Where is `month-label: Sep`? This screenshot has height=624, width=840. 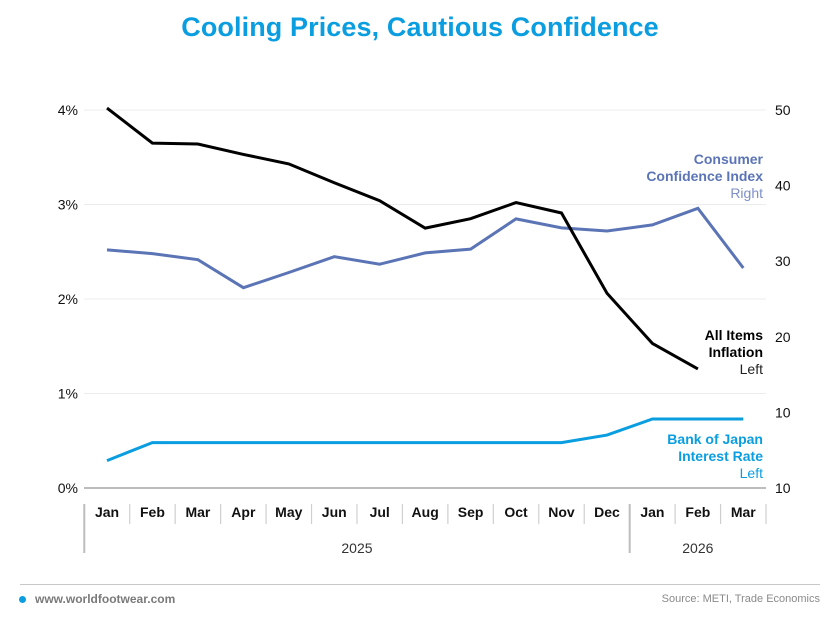
month-label: Sep is located at coordinates (471, 512).